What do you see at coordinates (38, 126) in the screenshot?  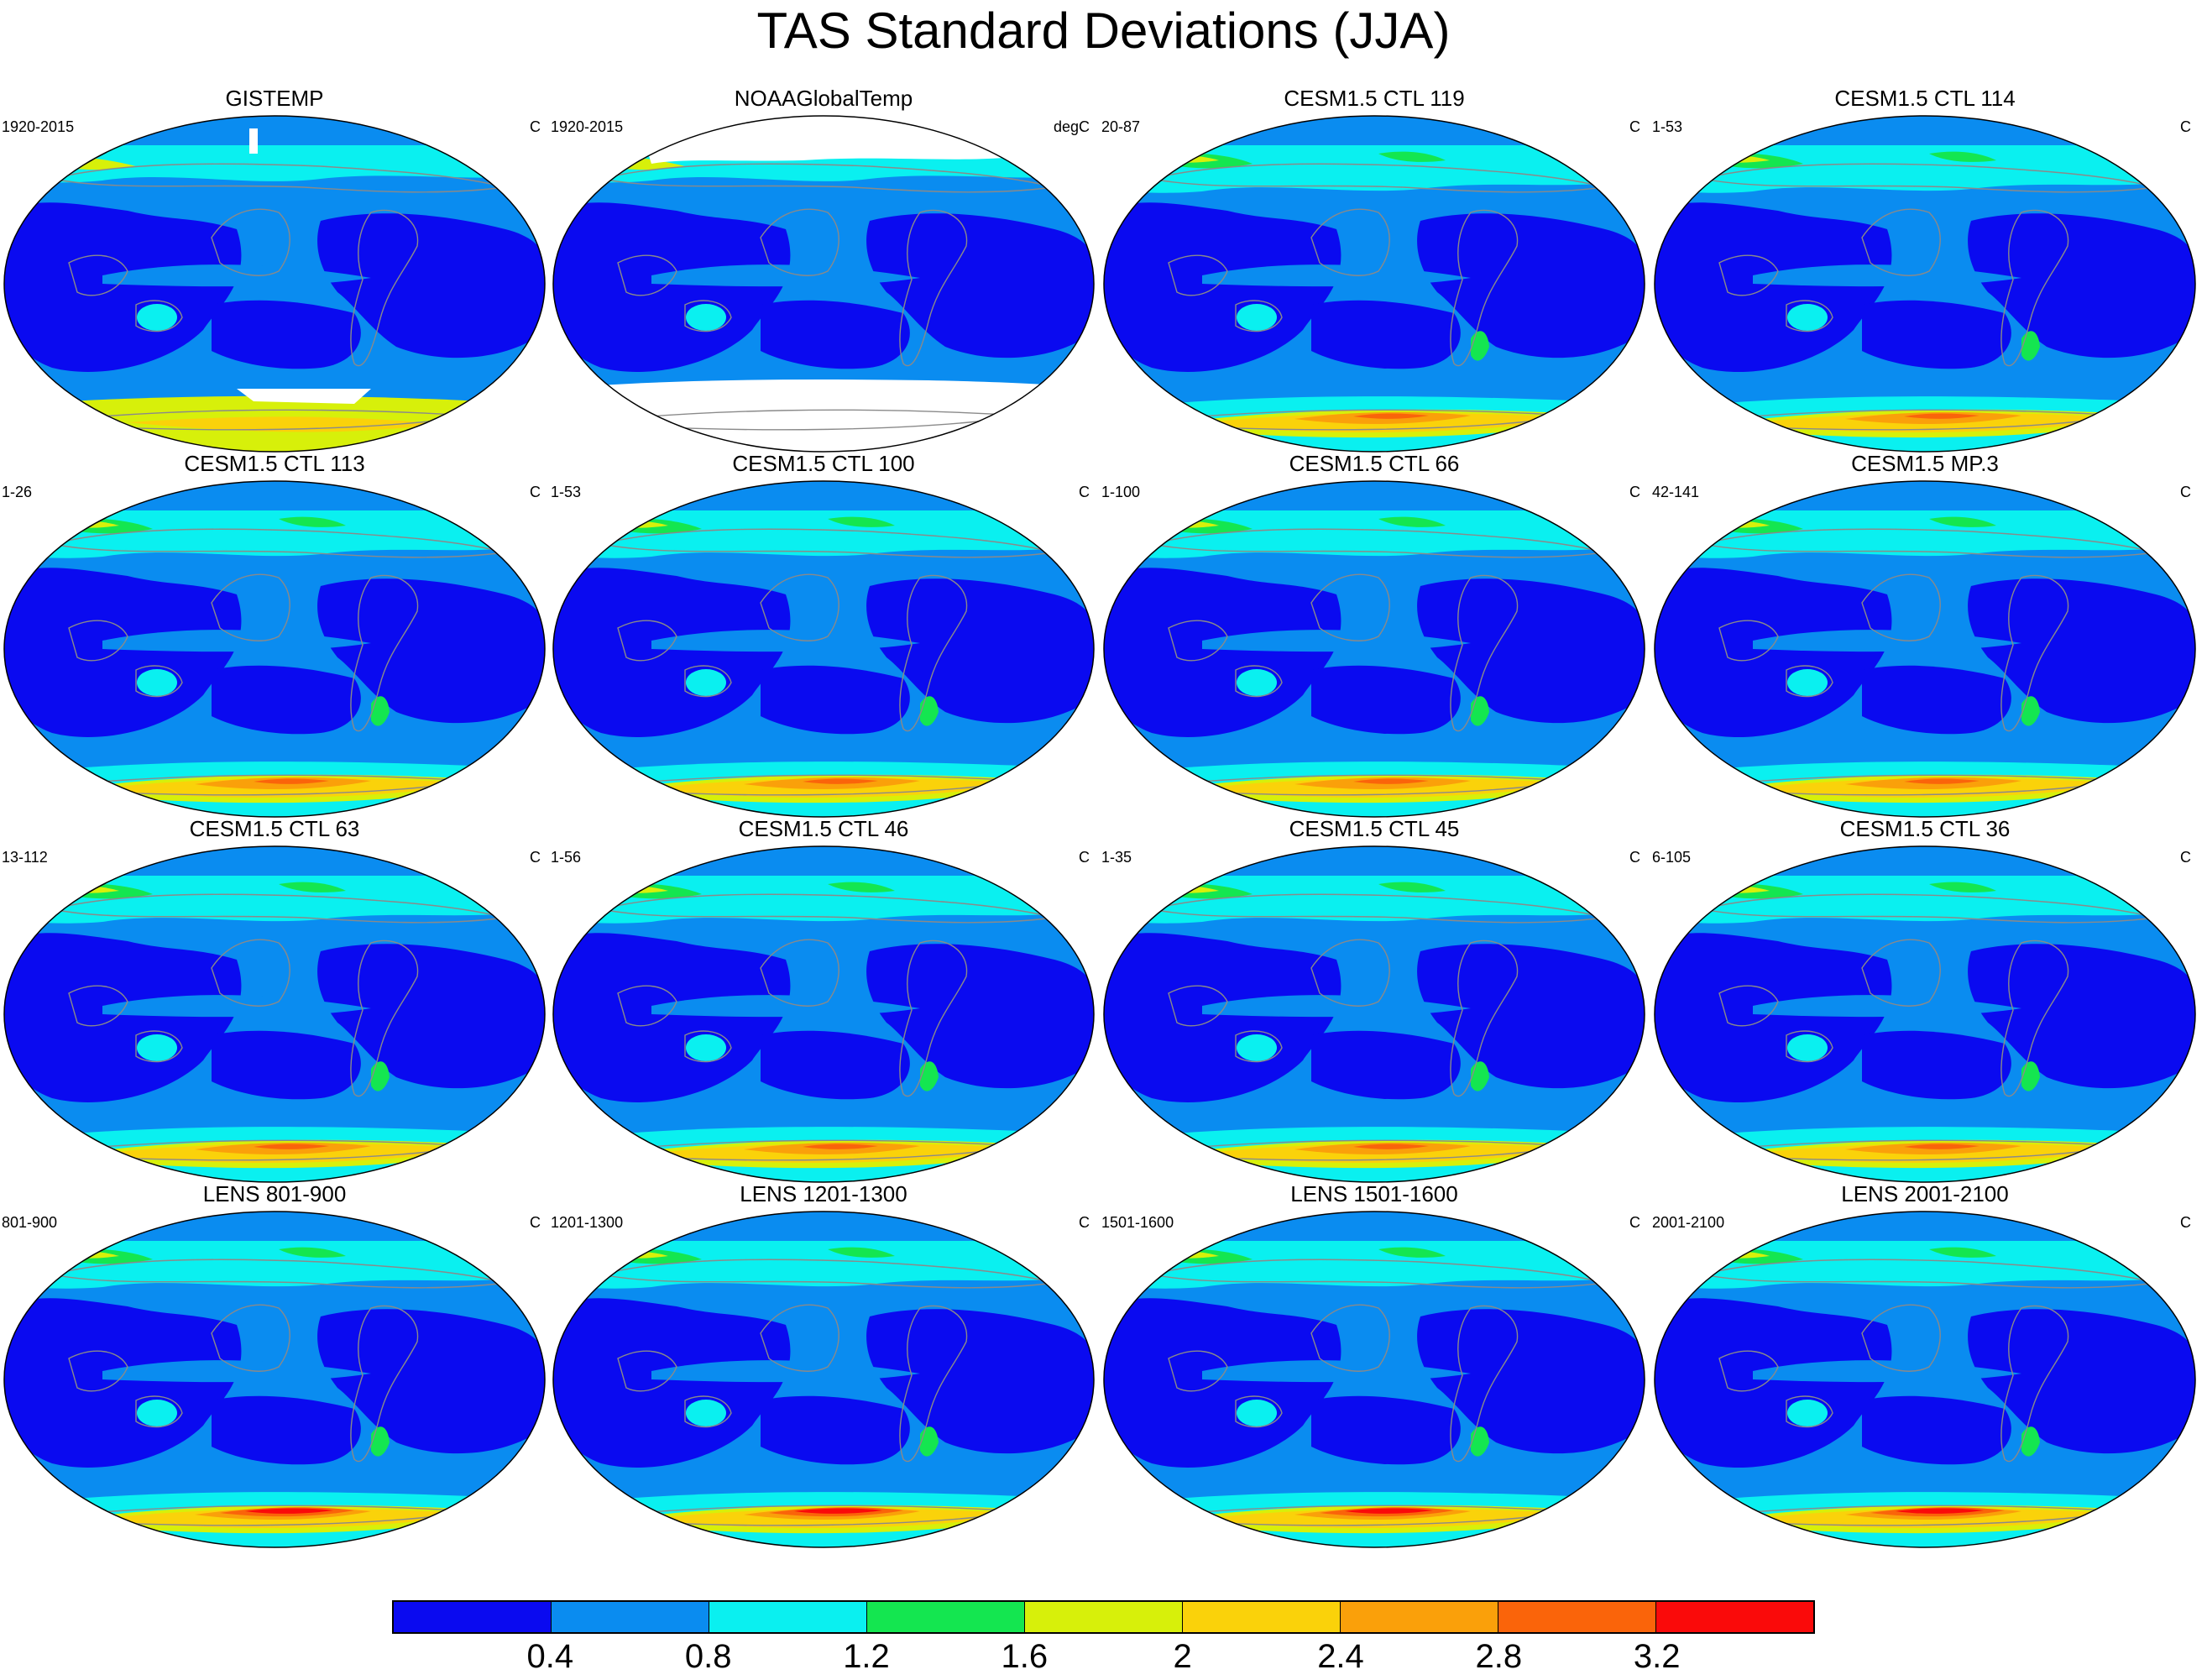 I see `panel-period: 1920-2015` at bounding box center [38, 126].